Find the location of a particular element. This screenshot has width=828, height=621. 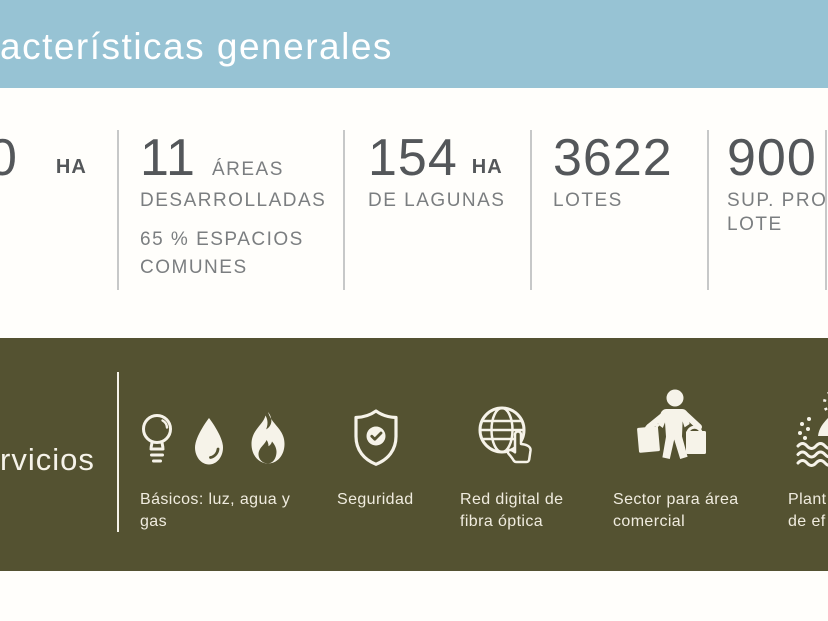

stat-number: 0 is located at coordinates (9, 158).